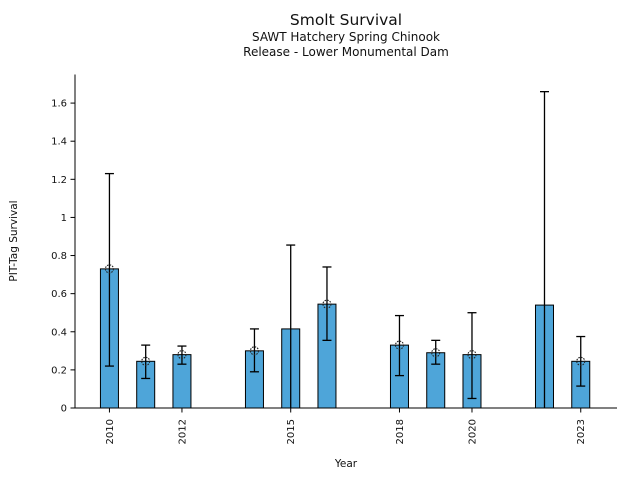 This screenshot has width=640, height=480. Describe the element at coordinates (59, 142) in the screenshot. I see `y-tick-label: 1.4` at that location.